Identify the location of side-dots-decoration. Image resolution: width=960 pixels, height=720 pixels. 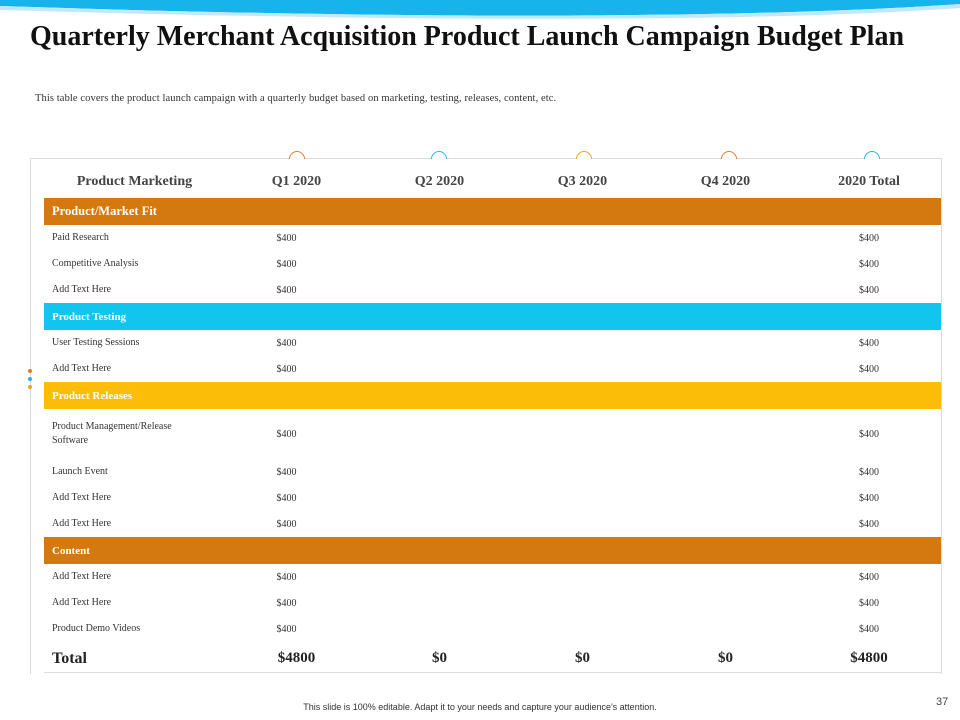
(31, 381).